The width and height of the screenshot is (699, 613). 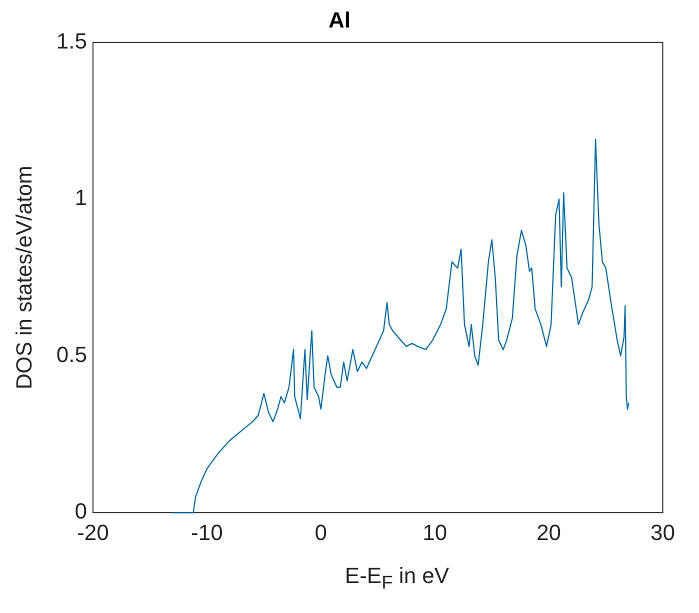 I want to click on y-tick-label: 1, so click(x=80, y=197).